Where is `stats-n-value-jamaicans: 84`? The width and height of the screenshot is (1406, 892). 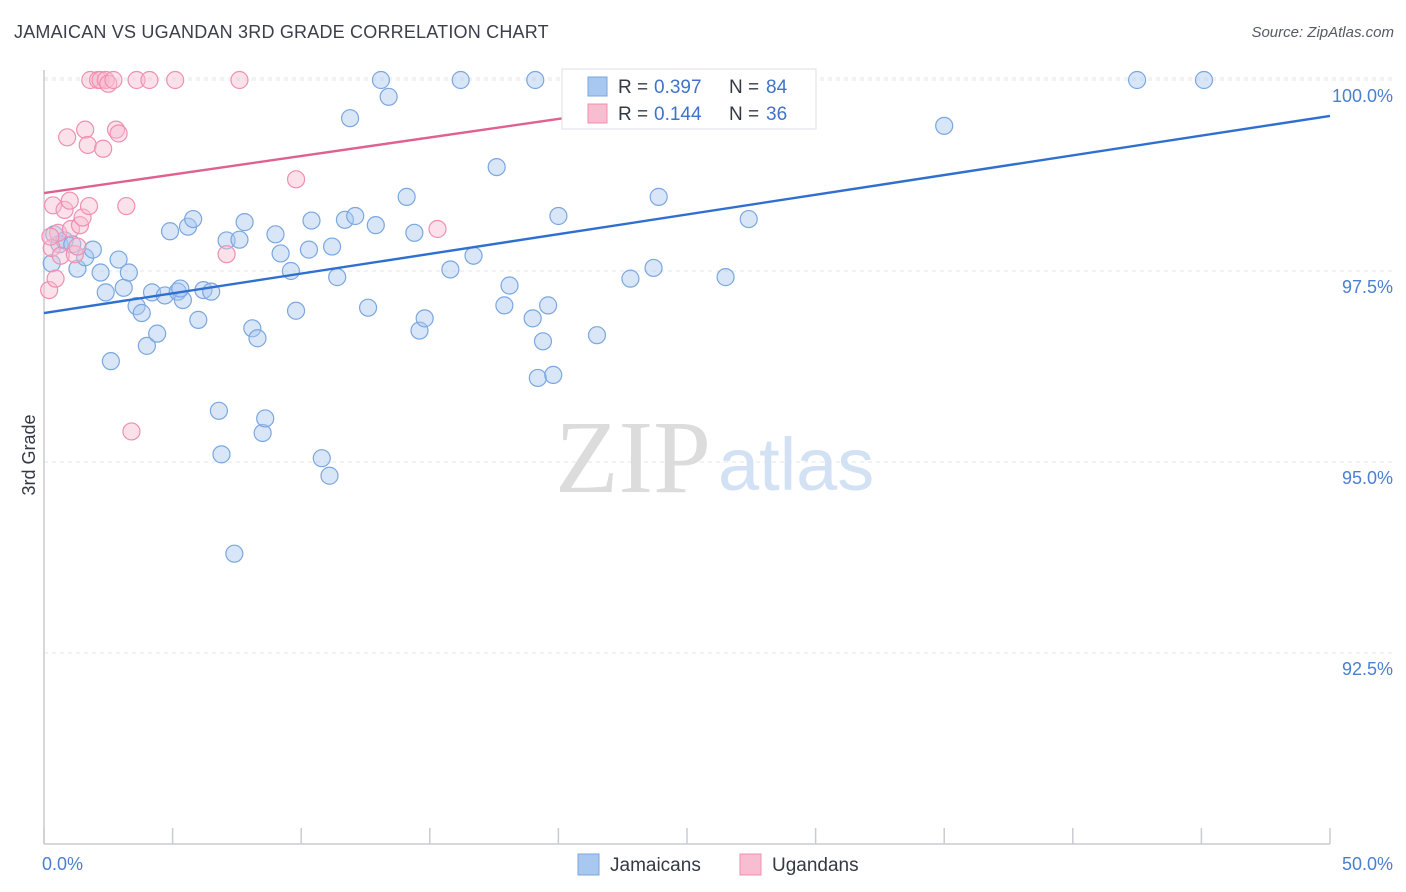 stats-n-value-jamaicans: 84 is located at coordinates (777, 87).